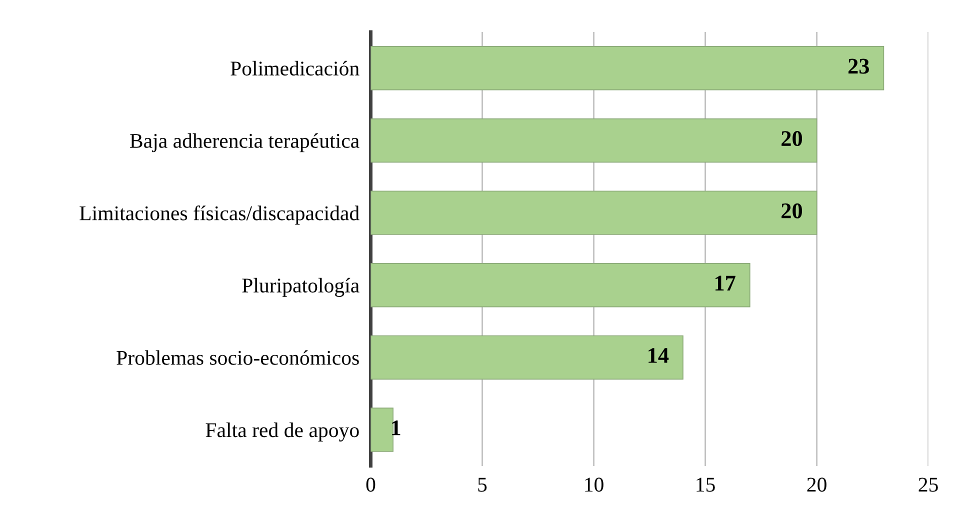 The image size is (958, 516). What do you see at coordinates (726, 283) in the screenshot?
I see `data-label: 17` at bounding box center [726, 283].